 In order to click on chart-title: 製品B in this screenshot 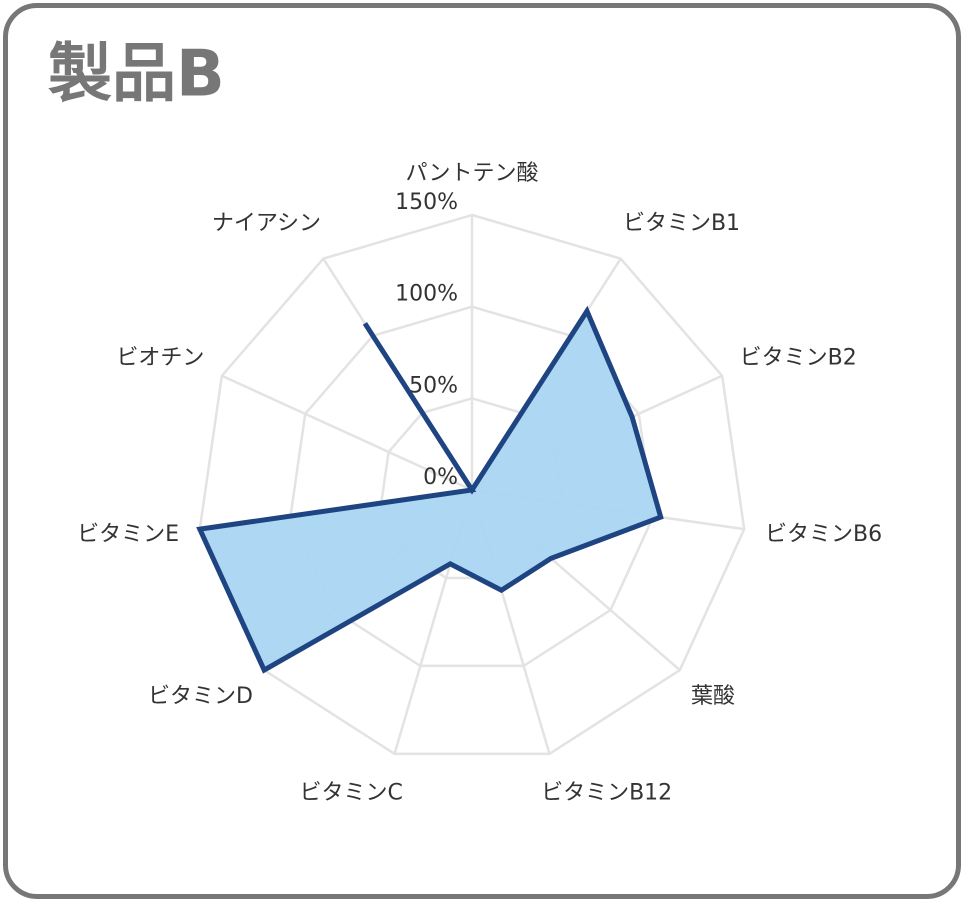, I will do `click(136, 75)`.